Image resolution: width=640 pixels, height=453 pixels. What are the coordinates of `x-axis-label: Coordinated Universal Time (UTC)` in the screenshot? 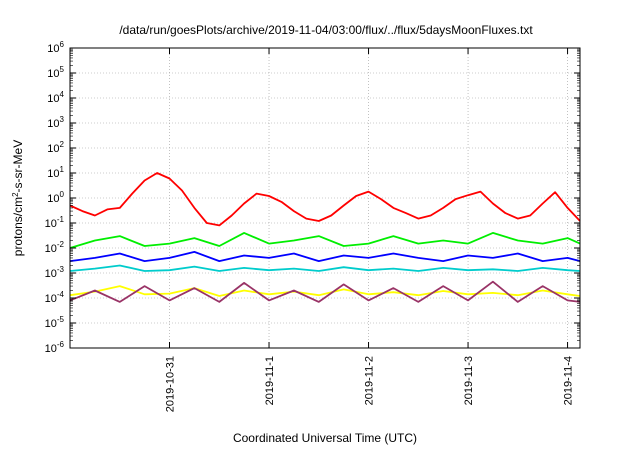 It's located at (325, 438).